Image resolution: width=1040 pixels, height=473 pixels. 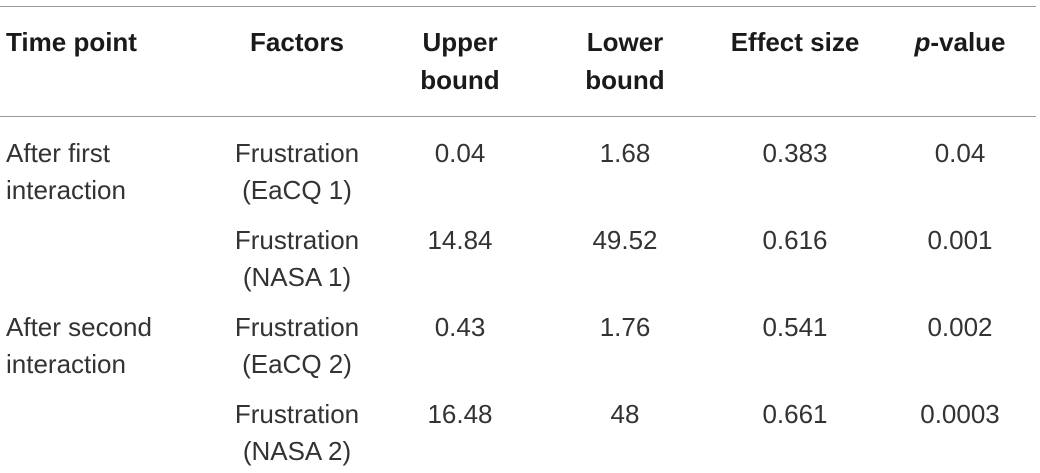 What do you see at coordinates (79, 327) in the screenshot?
I see `row3-time-line1: After second` at bounding box center [79, 327].